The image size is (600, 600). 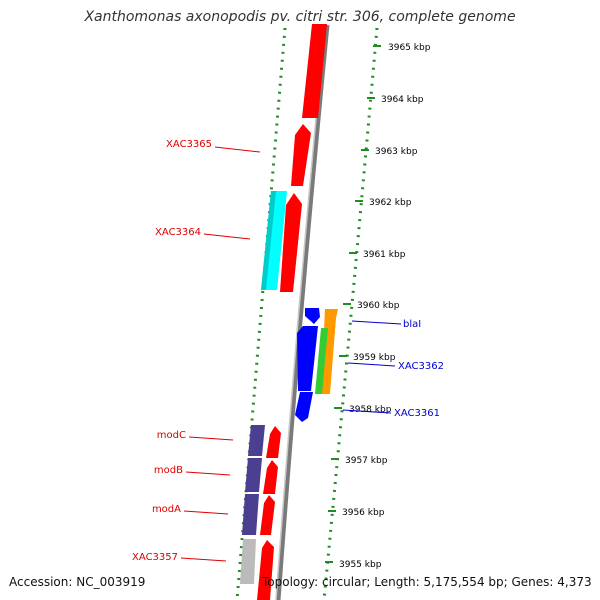 I want to click on leader-xac3362, so click(x=371, y=364).